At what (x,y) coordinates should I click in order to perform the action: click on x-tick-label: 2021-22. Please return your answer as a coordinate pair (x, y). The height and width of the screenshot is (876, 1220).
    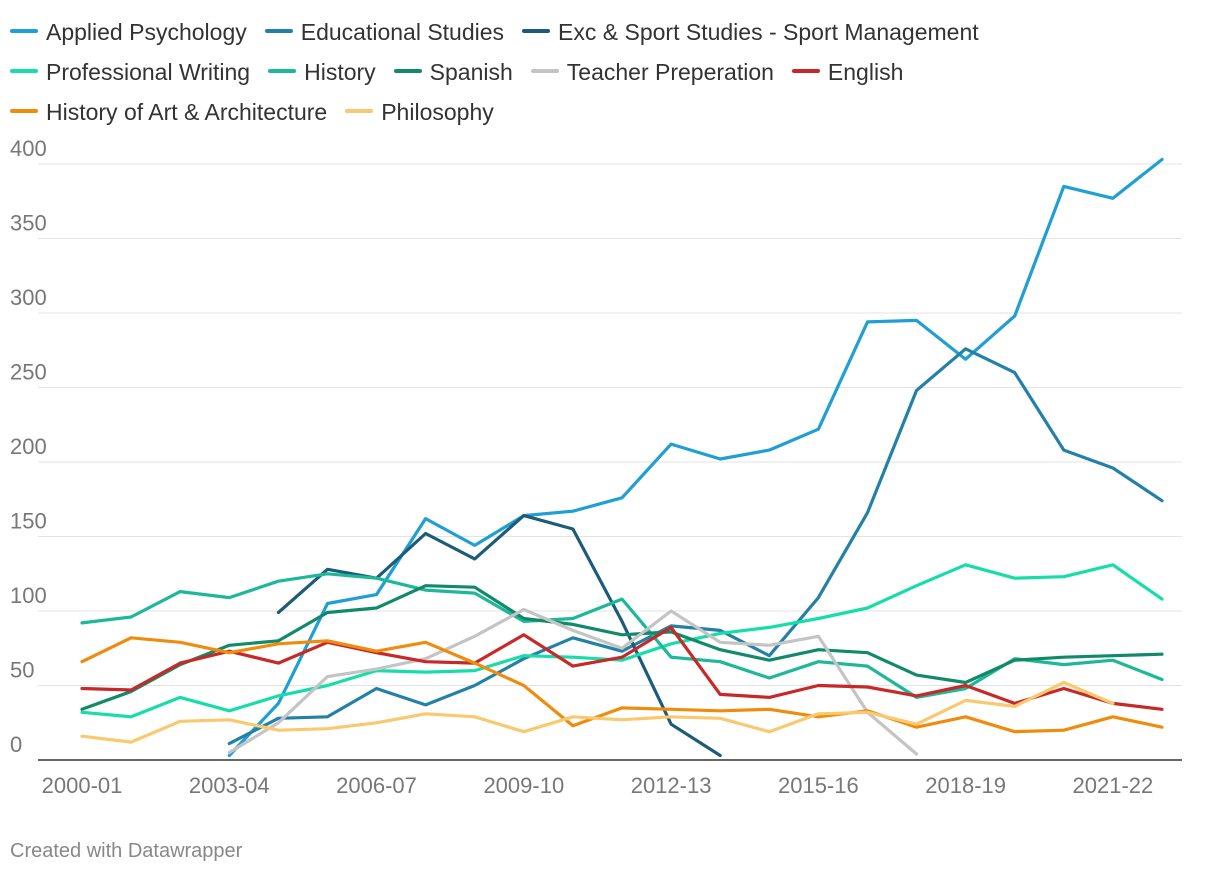
    Looking at the image, I should click on (1113, 785).